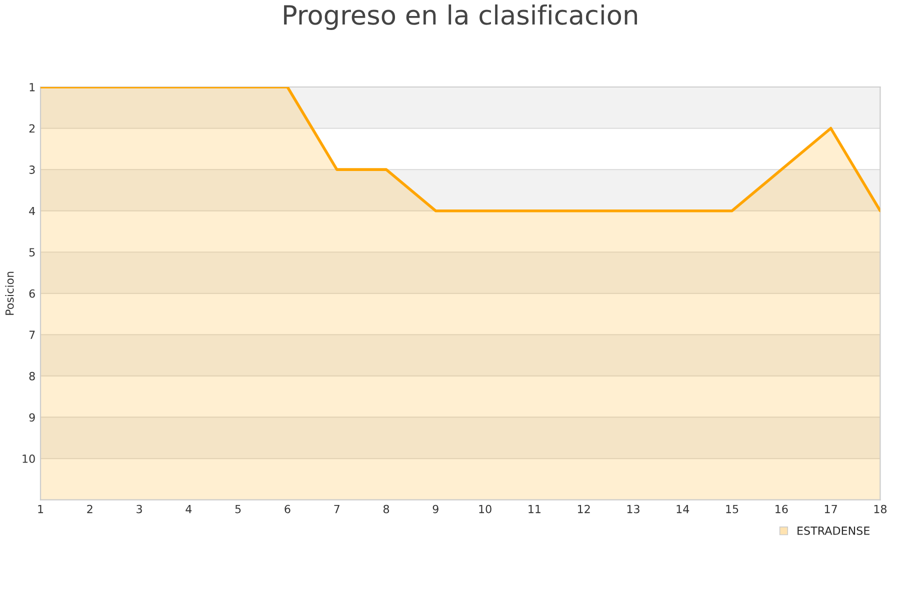 Image resolution: width=900 pixels, height=600 pixels. I want to click on x-tick-label: 10, so click(485, 509).